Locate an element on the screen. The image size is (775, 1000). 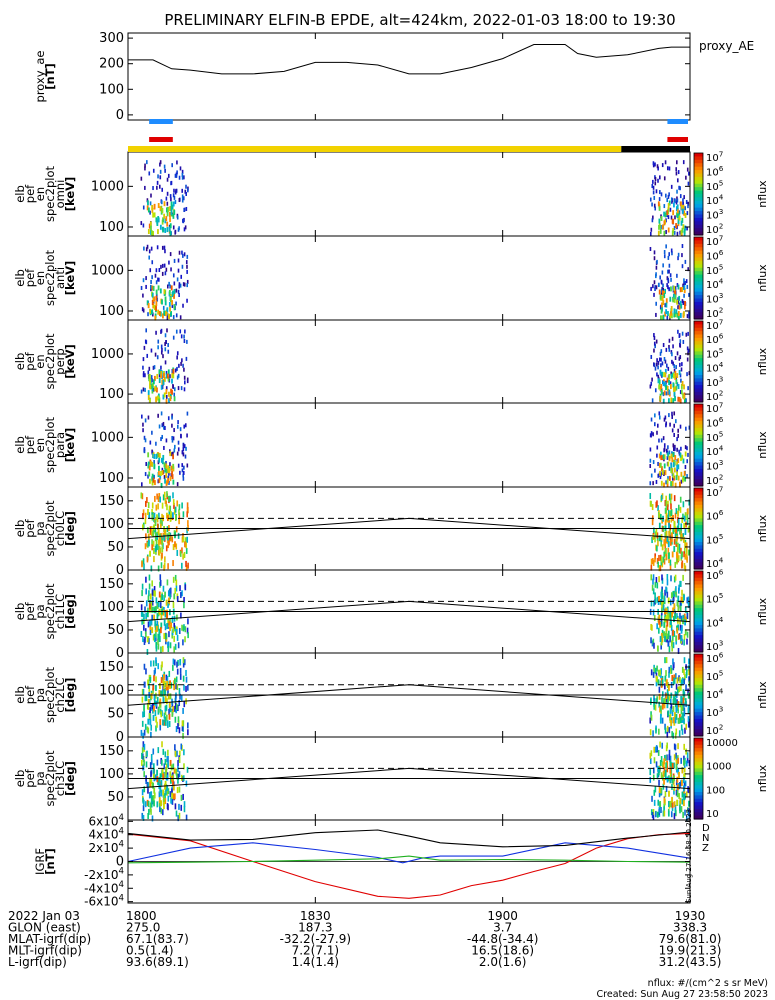
ytick-label: 1000 is located at coordinates (107, 186).